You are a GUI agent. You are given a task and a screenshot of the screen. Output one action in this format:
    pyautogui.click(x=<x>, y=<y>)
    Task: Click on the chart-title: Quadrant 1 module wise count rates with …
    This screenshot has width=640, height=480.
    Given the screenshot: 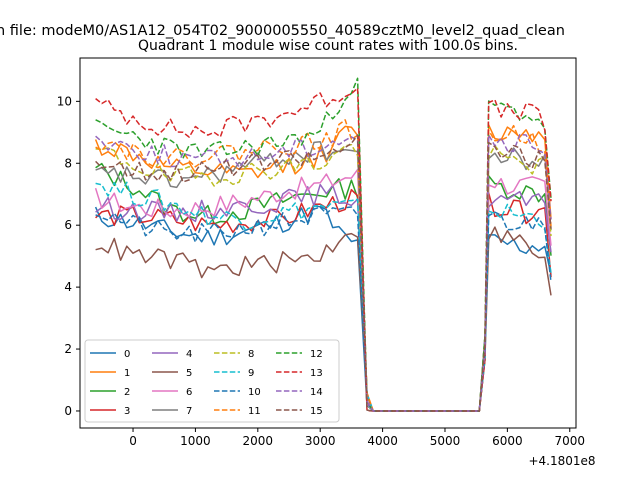 What is the action you would take?
    pyautogui.click(x=328, y=46)
    